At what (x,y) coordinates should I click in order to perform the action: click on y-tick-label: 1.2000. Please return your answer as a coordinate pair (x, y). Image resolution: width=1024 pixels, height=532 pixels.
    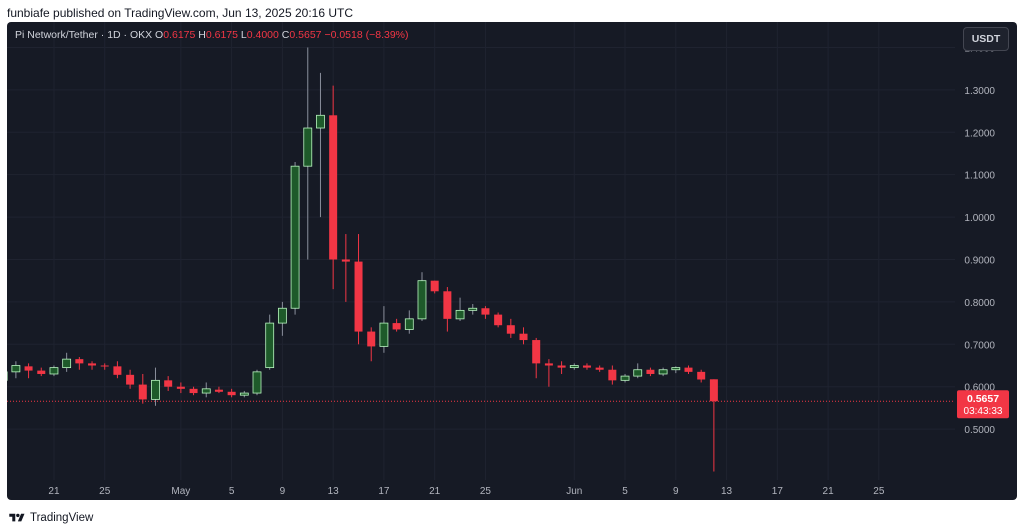
    Looking at the image, I should click on (979, 133).